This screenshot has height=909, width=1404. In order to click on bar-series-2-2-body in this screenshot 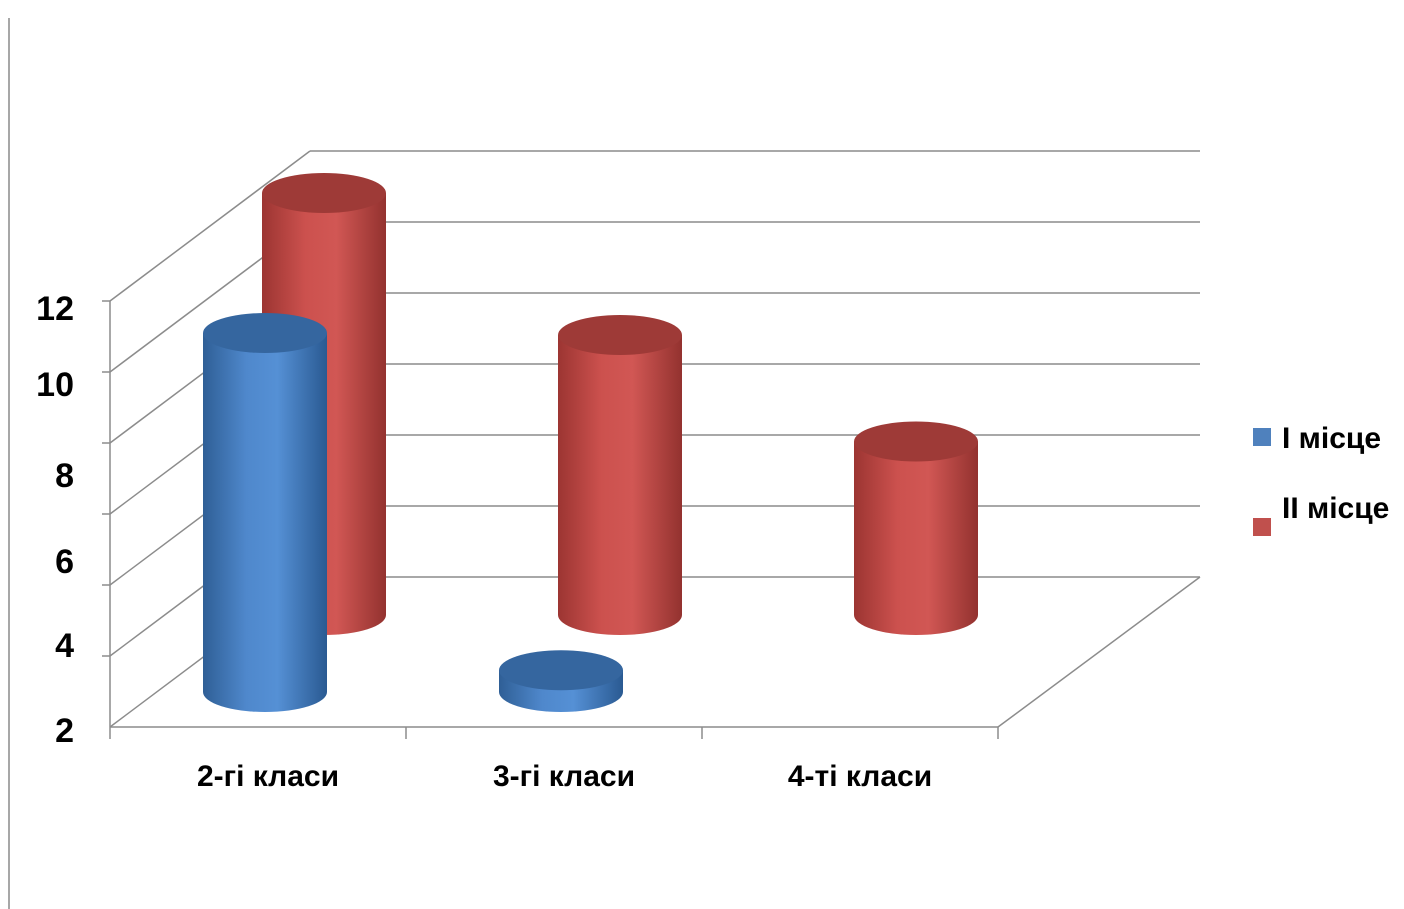, I will do `click(620, 485)`.